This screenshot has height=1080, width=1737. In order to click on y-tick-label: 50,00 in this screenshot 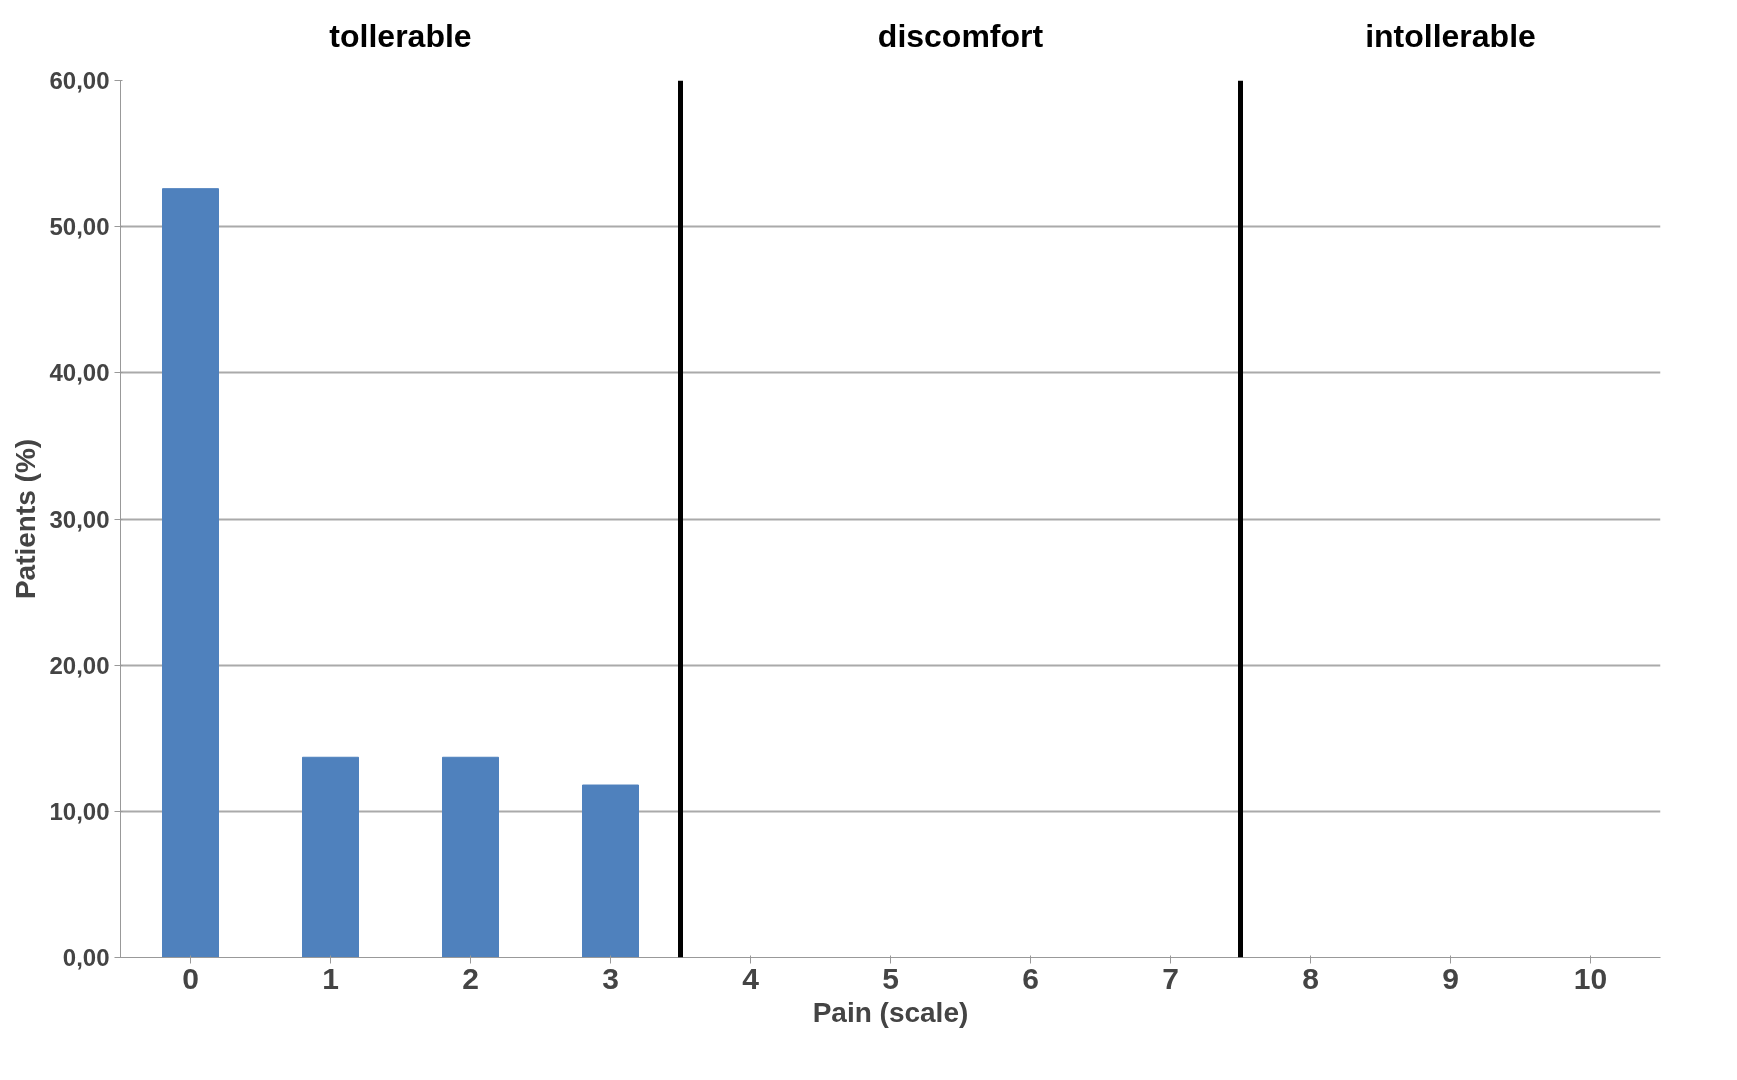, I will do `click(79, 227)`.